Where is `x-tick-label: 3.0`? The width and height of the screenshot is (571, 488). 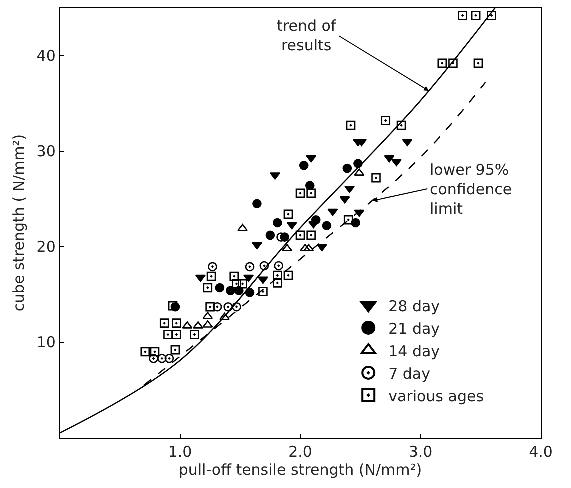 x-tick-label: 3.0 is located at coordinates (420, 452).